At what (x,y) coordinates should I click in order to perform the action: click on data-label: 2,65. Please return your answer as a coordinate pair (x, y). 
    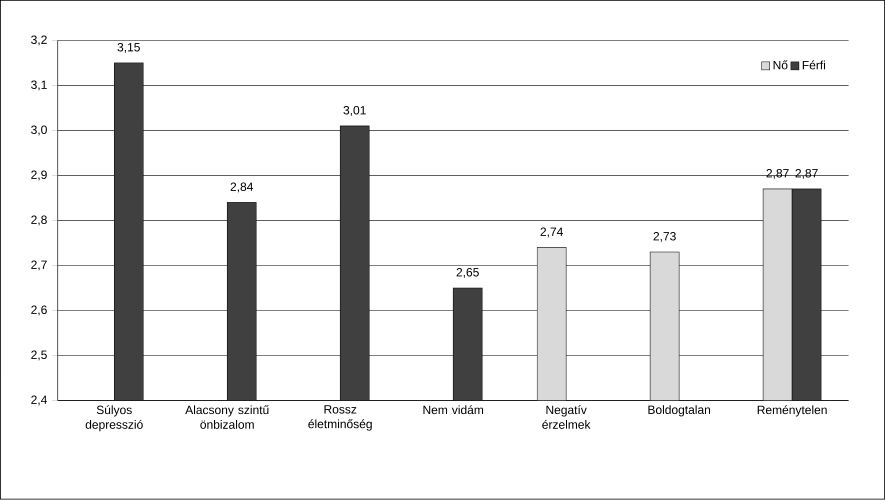
    Looking at the image, I should click on (467, 273).